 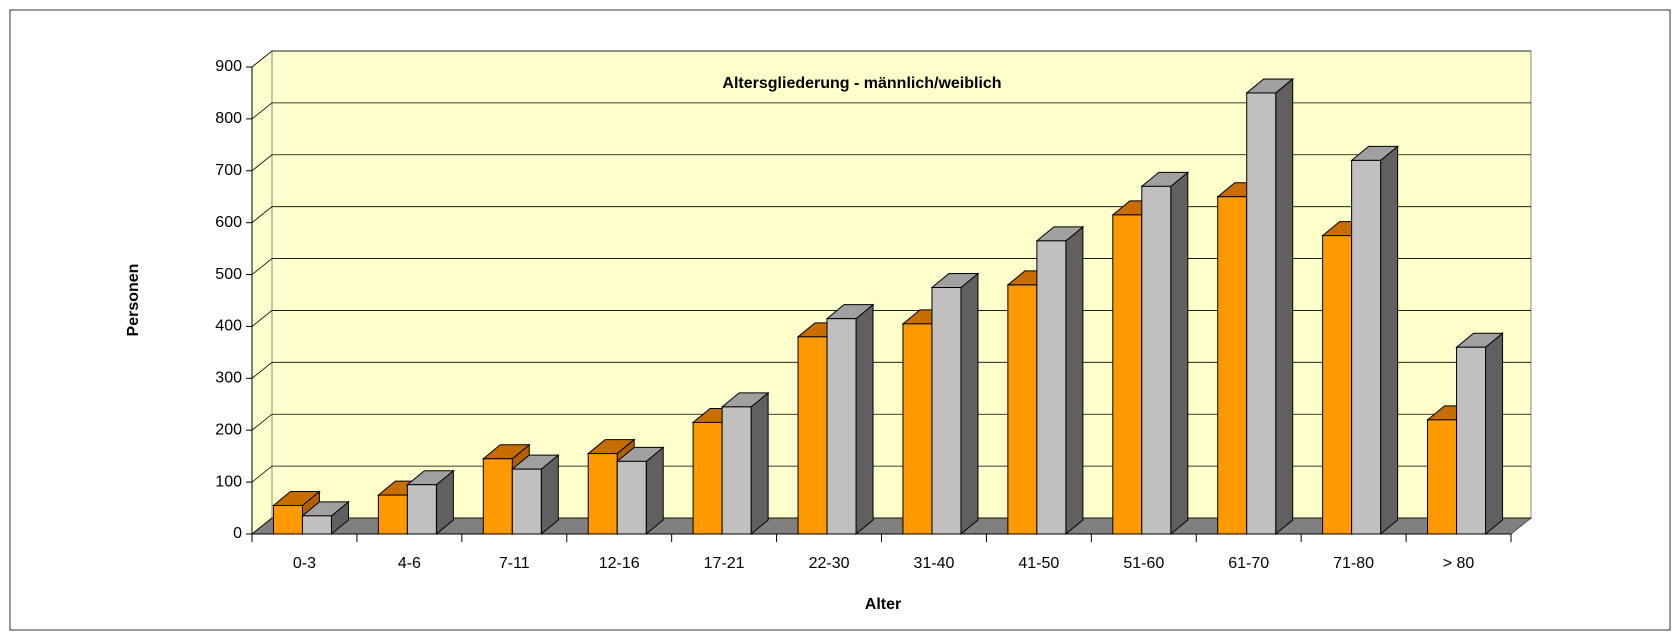 I want to click on y-tick-label: 500, so click(x=228, y=274).